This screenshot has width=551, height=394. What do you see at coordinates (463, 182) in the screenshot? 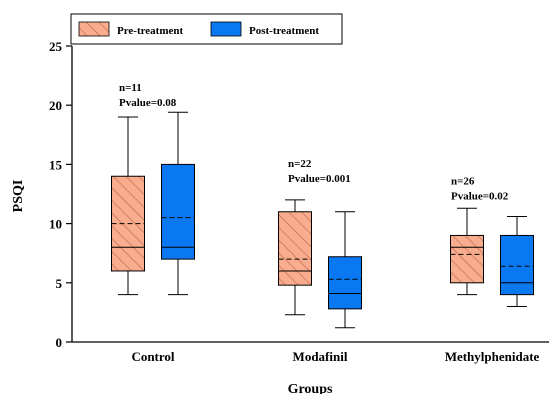
I see `sample-size-label: n=26` at bounding box center [463, 182].